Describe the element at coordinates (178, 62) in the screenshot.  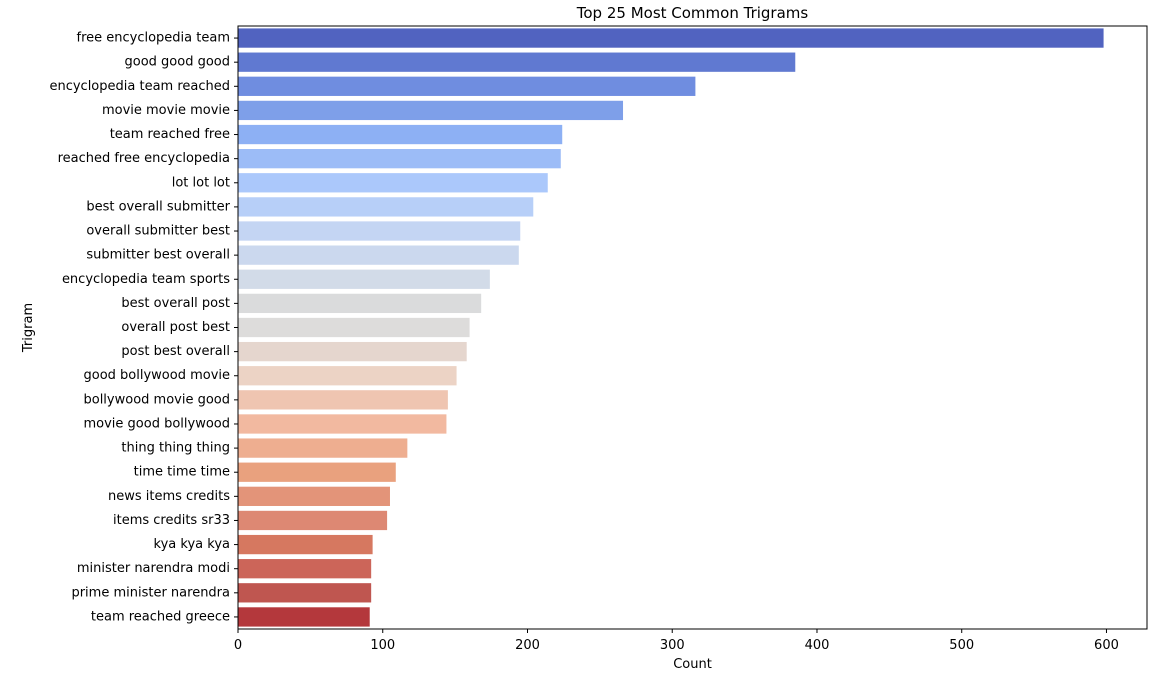
I see `y-tick-label: good good good` at that location.